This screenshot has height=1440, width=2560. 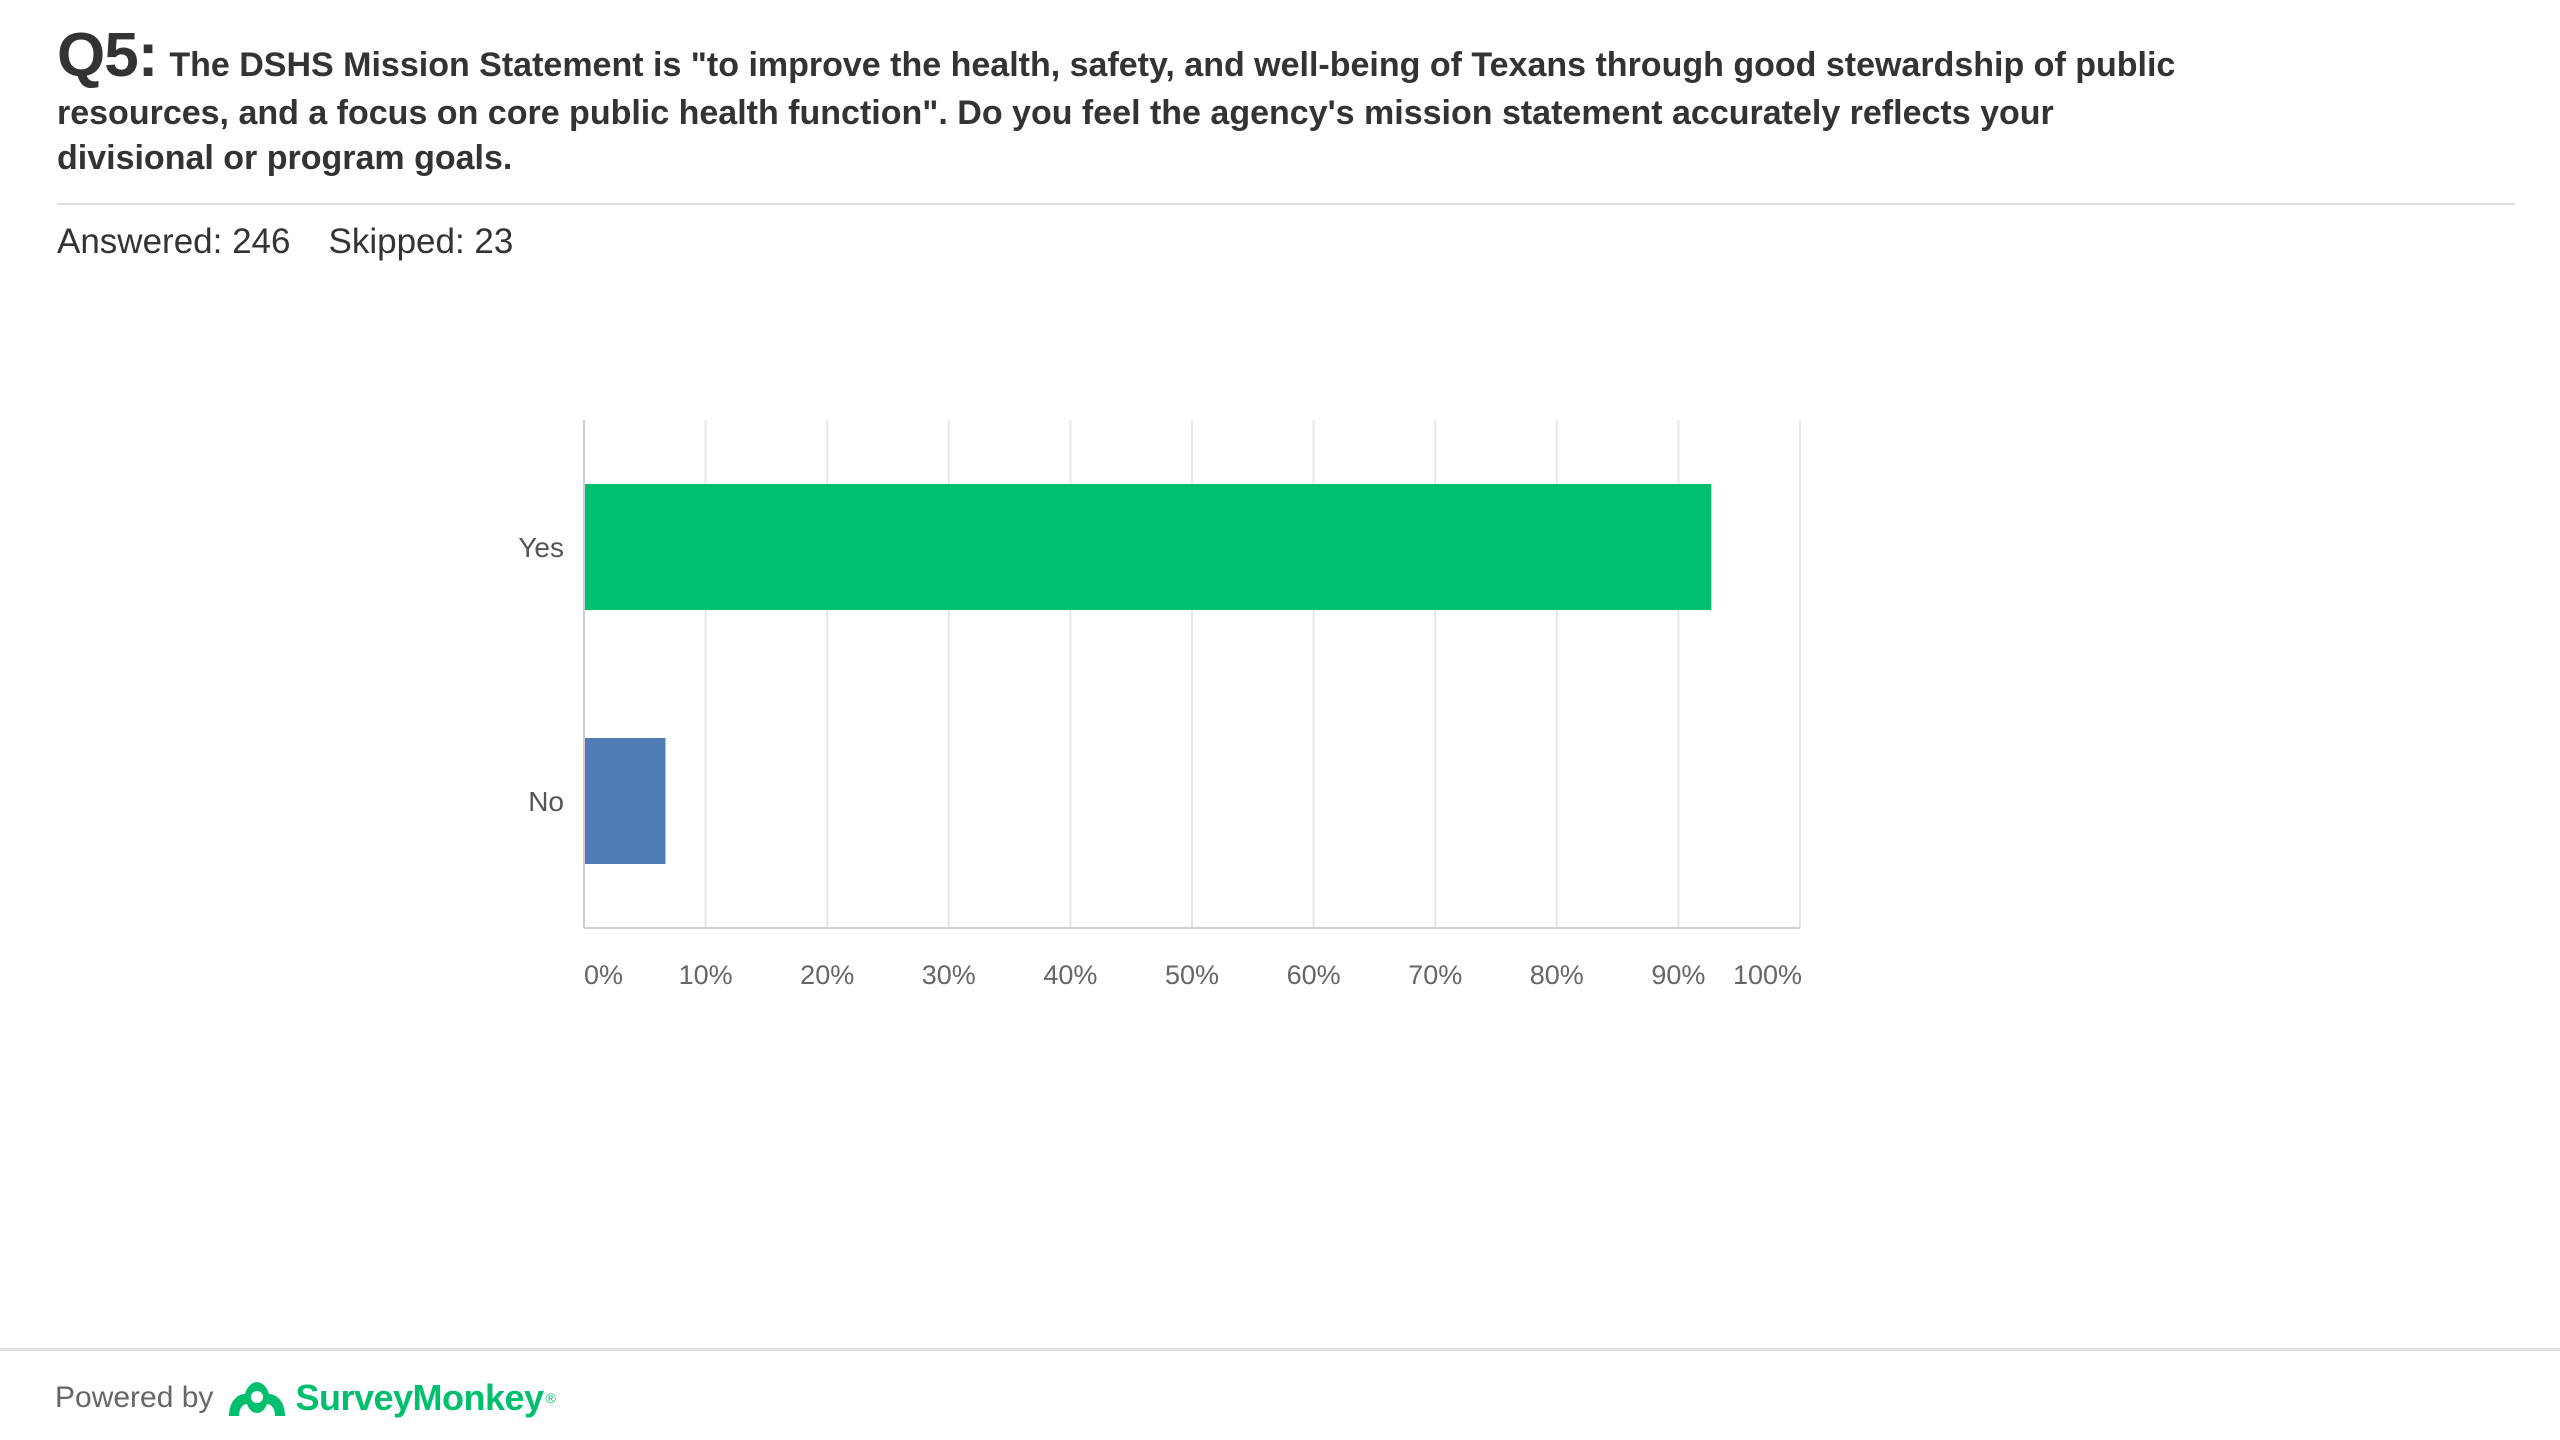 What do you see at coordinates (1148, 674) in the screenshot?
I see `bars` at bounding box center [1148, 674].